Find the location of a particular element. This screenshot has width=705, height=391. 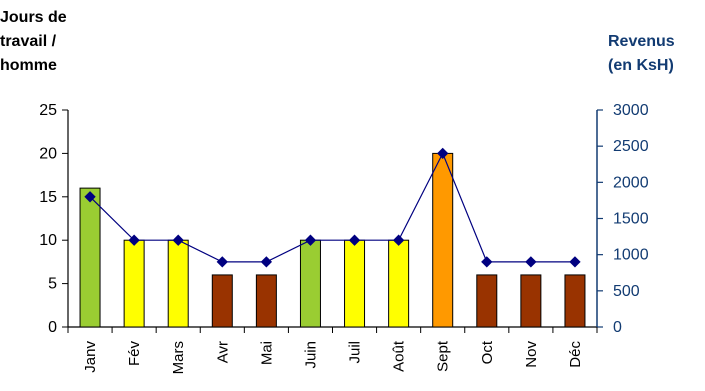

right-y-tick-label: 2500 is located at coordinates (631, 146).